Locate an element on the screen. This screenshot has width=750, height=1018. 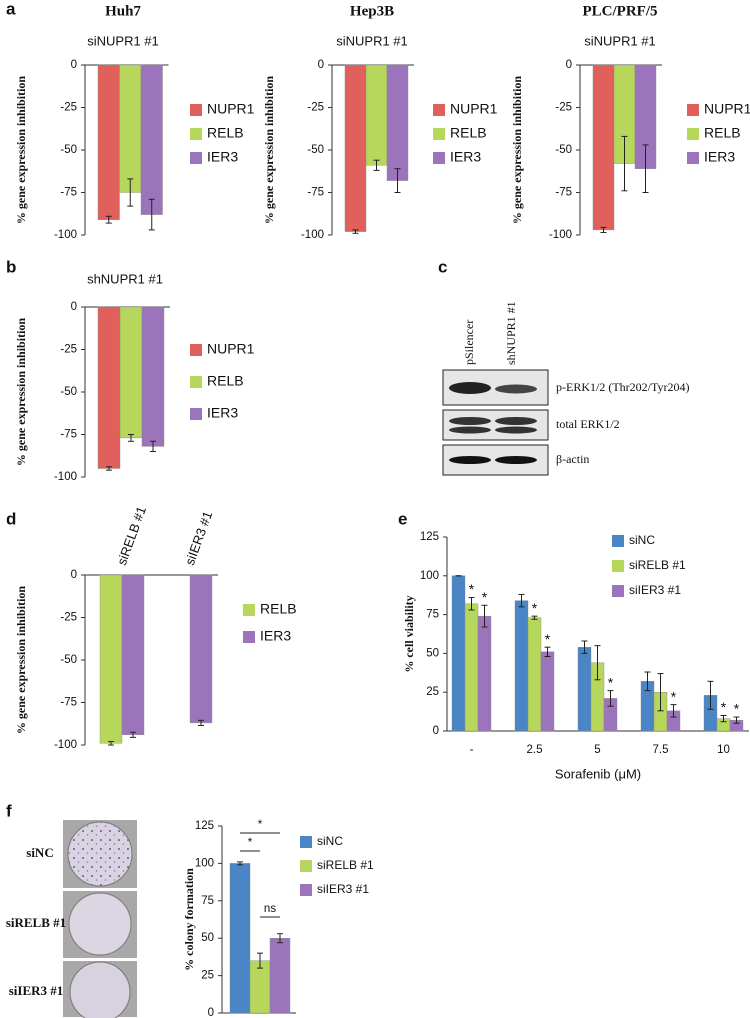
y-tick-label: 75 is located at coordinates (207, 901).